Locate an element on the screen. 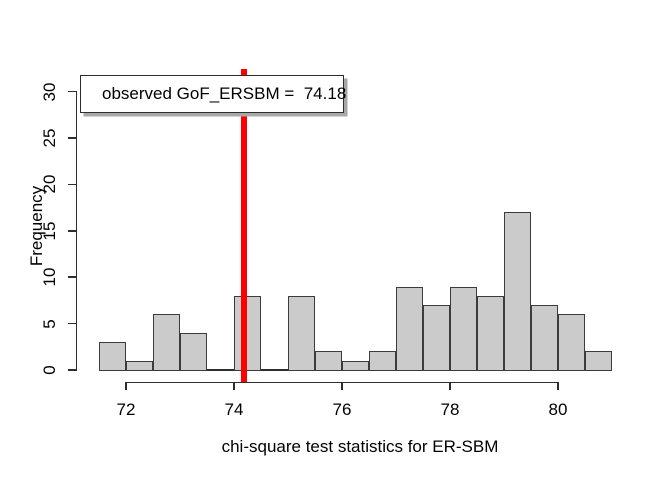 This screenshot has height=480, width=672. legend-box: observed GoF_ERSBM = 74.18 is located at coordinates (213, 94).